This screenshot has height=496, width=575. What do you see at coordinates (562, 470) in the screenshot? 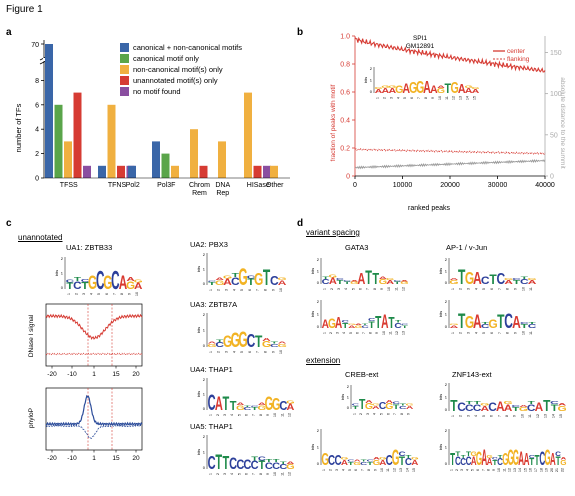
I see `logo-position-label: 22` at bounding box center [562, 470].